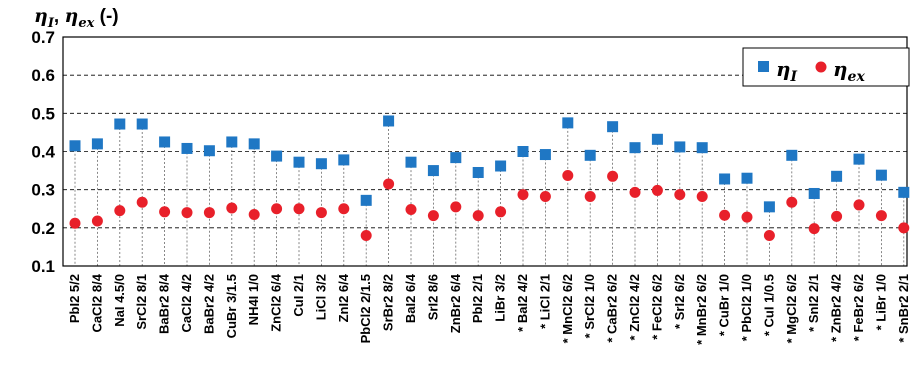  I want to click on x-tick-label: * MnCl2 6/2, so click(567, 308).